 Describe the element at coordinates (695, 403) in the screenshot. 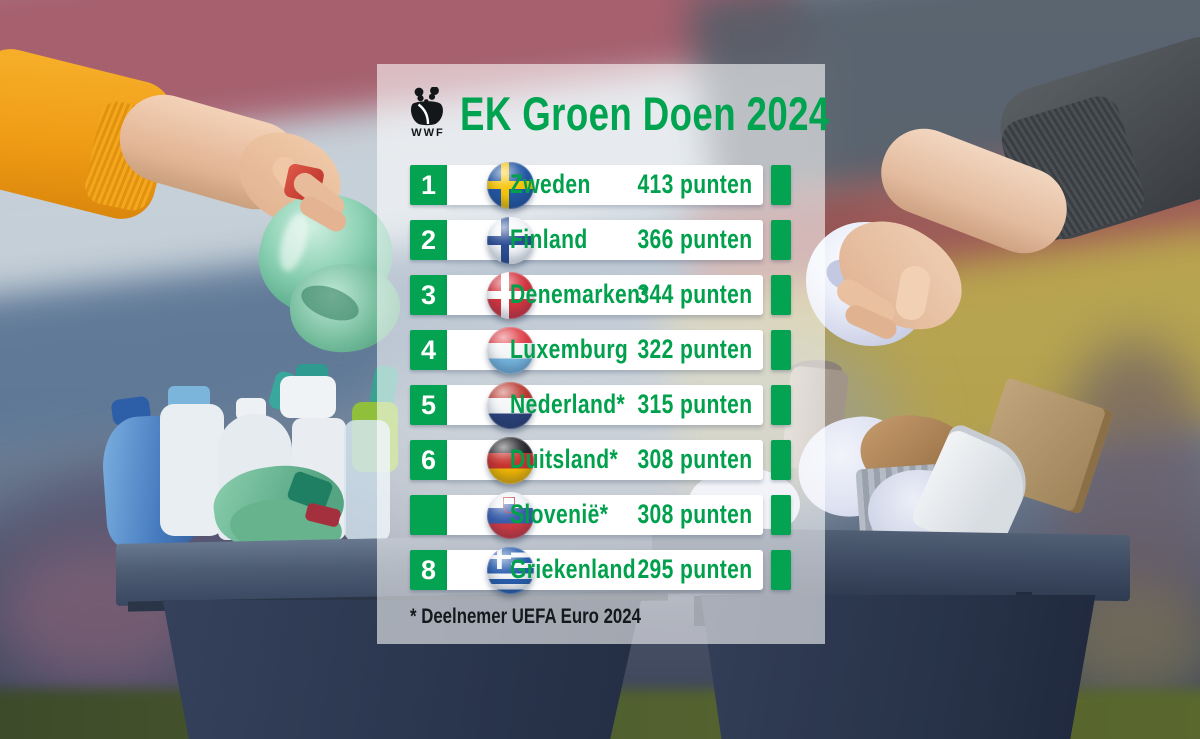

I see `points-value: 315 punten` at that location.